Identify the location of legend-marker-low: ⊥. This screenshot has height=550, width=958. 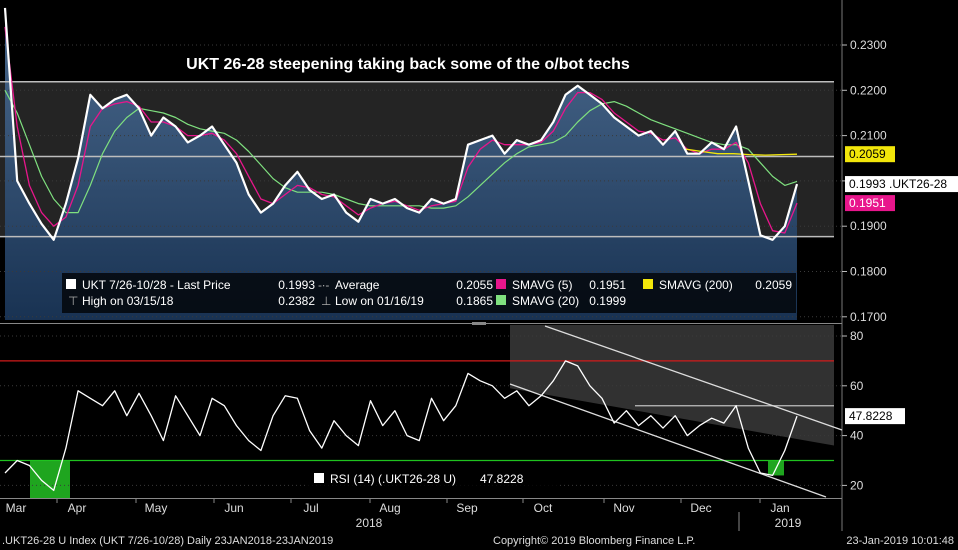
(326, 301).